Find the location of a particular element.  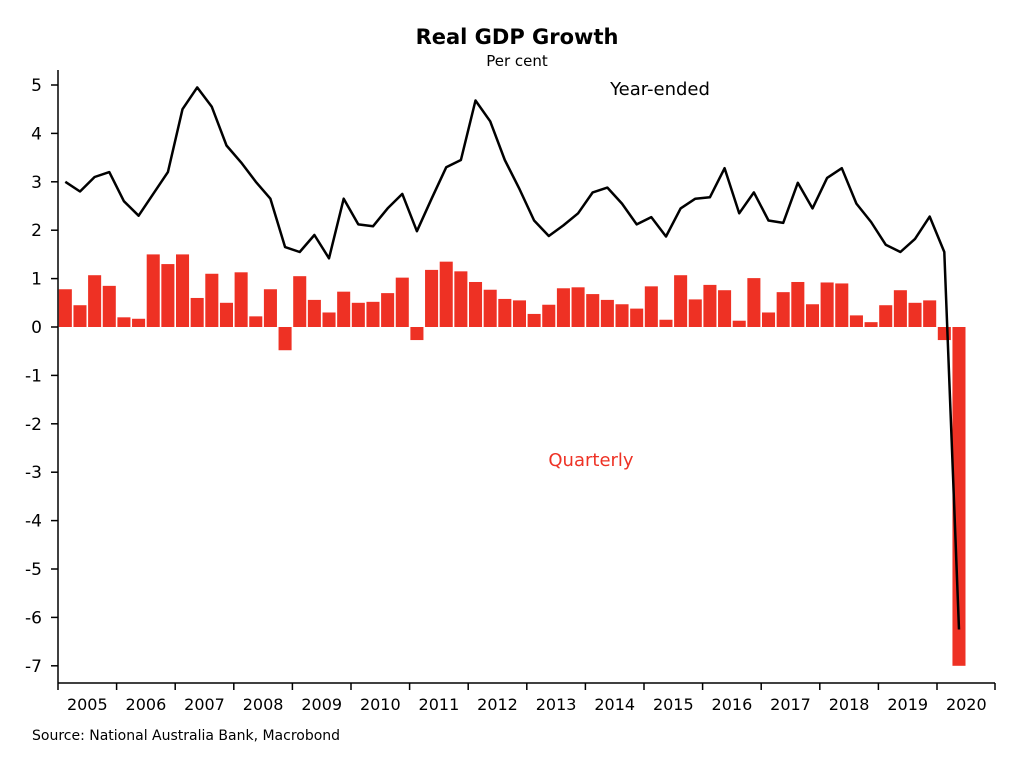

x-tick-label: 2005 is located at coordinates (87, 704).